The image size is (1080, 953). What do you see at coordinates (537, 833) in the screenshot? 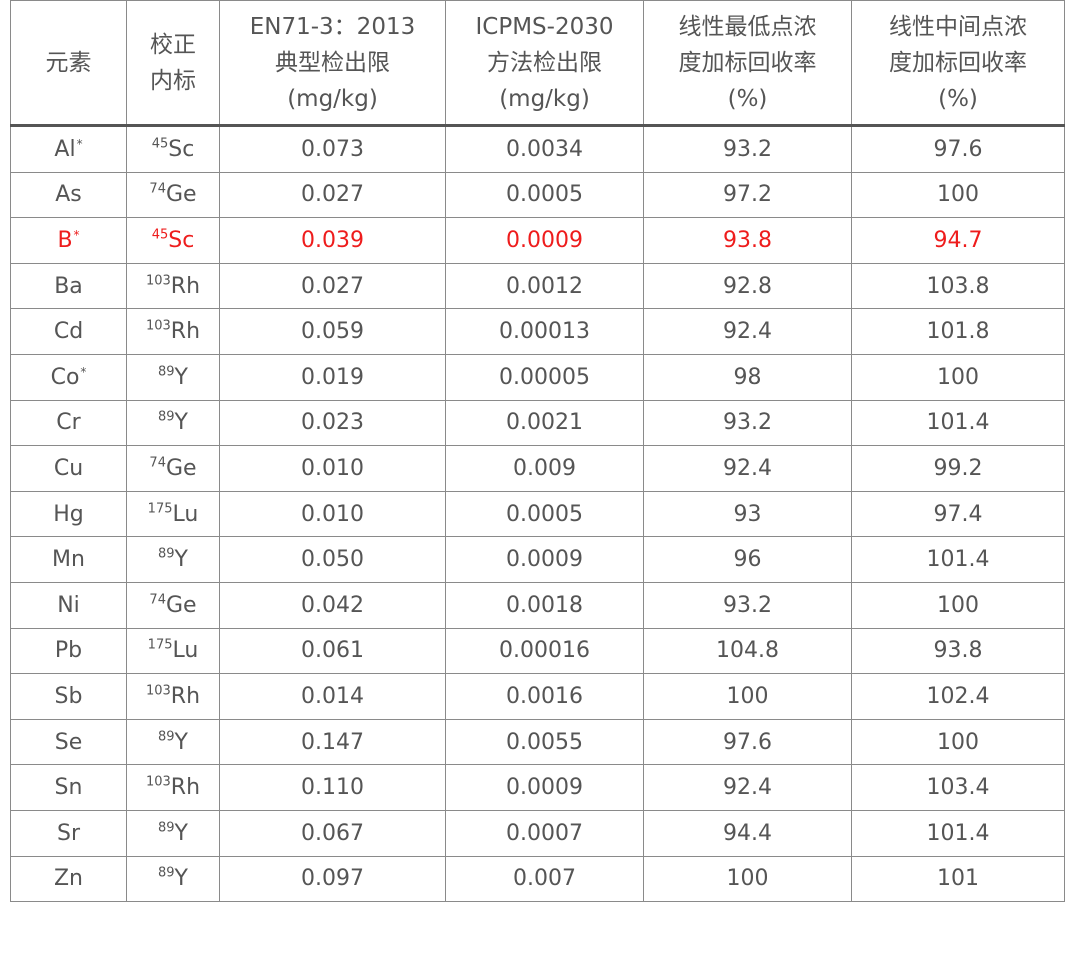
I see `table-row: Sr 89Y 0.067 0.0007 94.4 101.4` at bounding box center [537, 833].